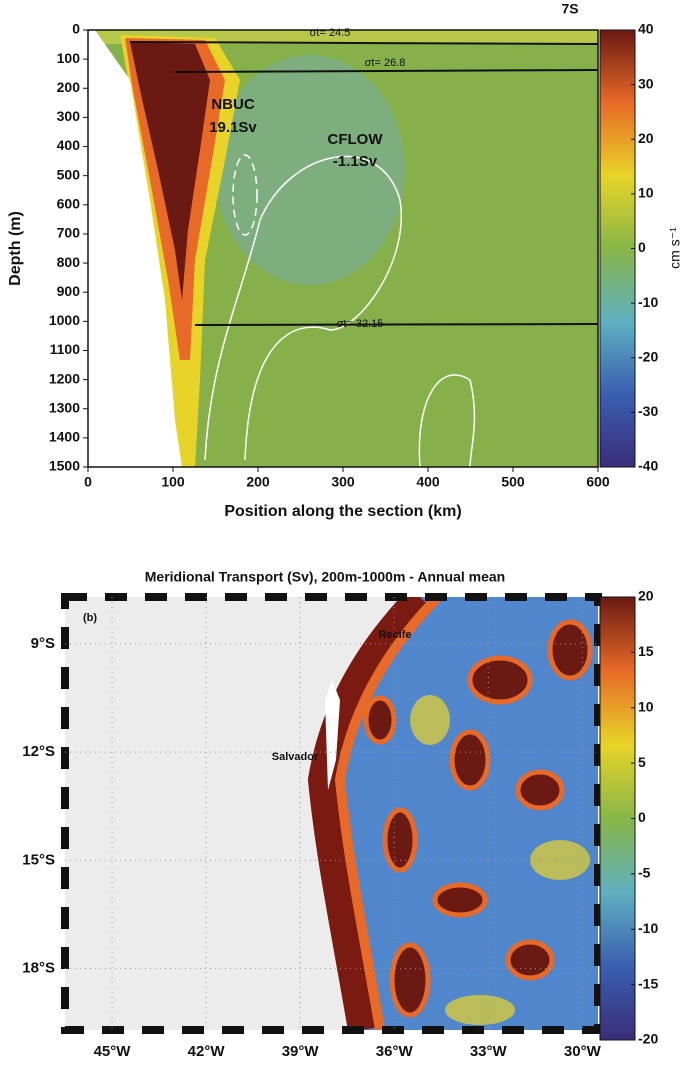  What do you see at coordinates (65, 349) in the screenshot?
I see `y-tick-label: 1100` at bounding box center [65, 349].